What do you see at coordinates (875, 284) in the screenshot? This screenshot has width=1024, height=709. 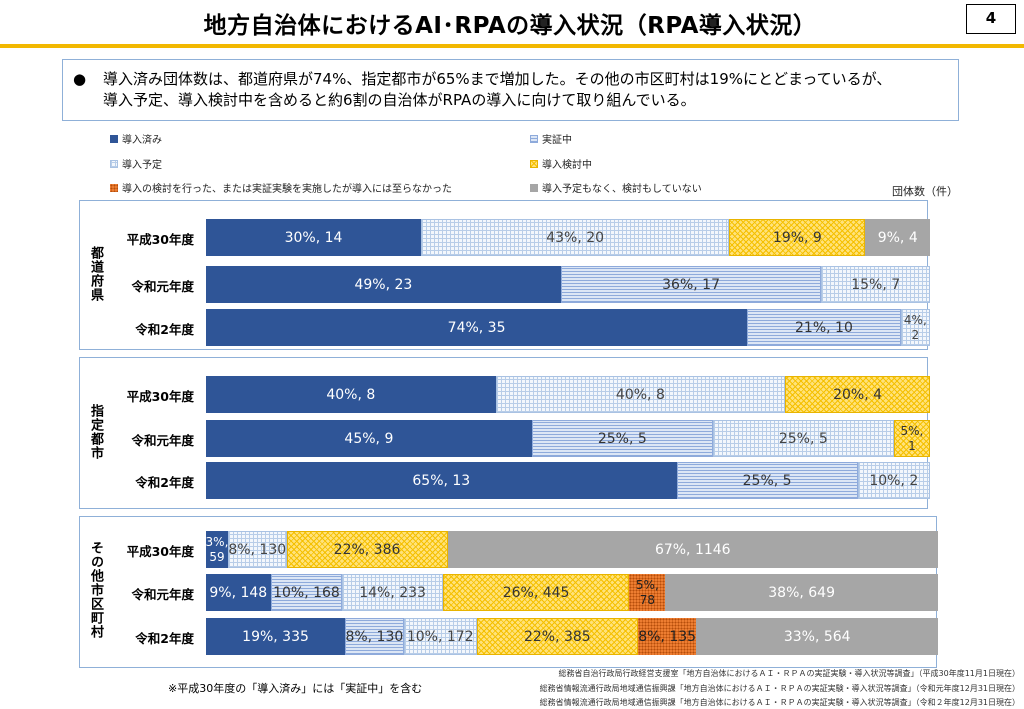 I see `bar-segment-plan: 15%, 7` at bounding box center [875, 284].